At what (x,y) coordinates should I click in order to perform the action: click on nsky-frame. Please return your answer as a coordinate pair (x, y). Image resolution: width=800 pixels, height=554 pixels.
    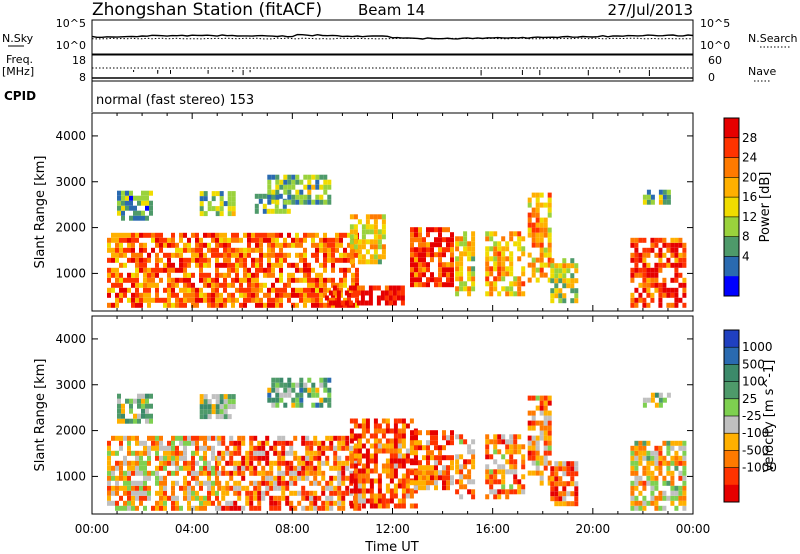
    Looking at the image, I should click on (392, 37).